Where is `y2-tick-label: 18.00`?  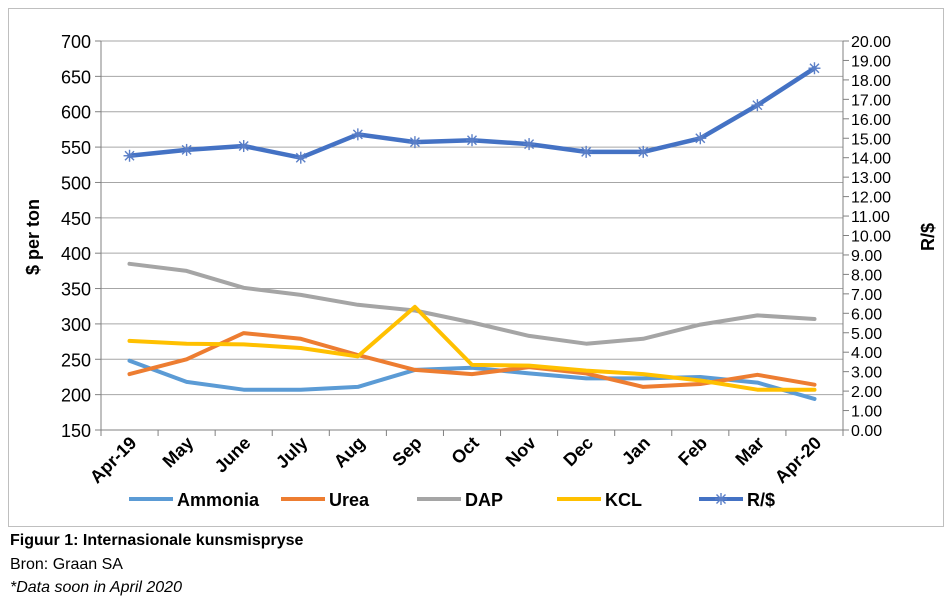
y2-tick-label: 18.00 is located at coordinates (871, 81).